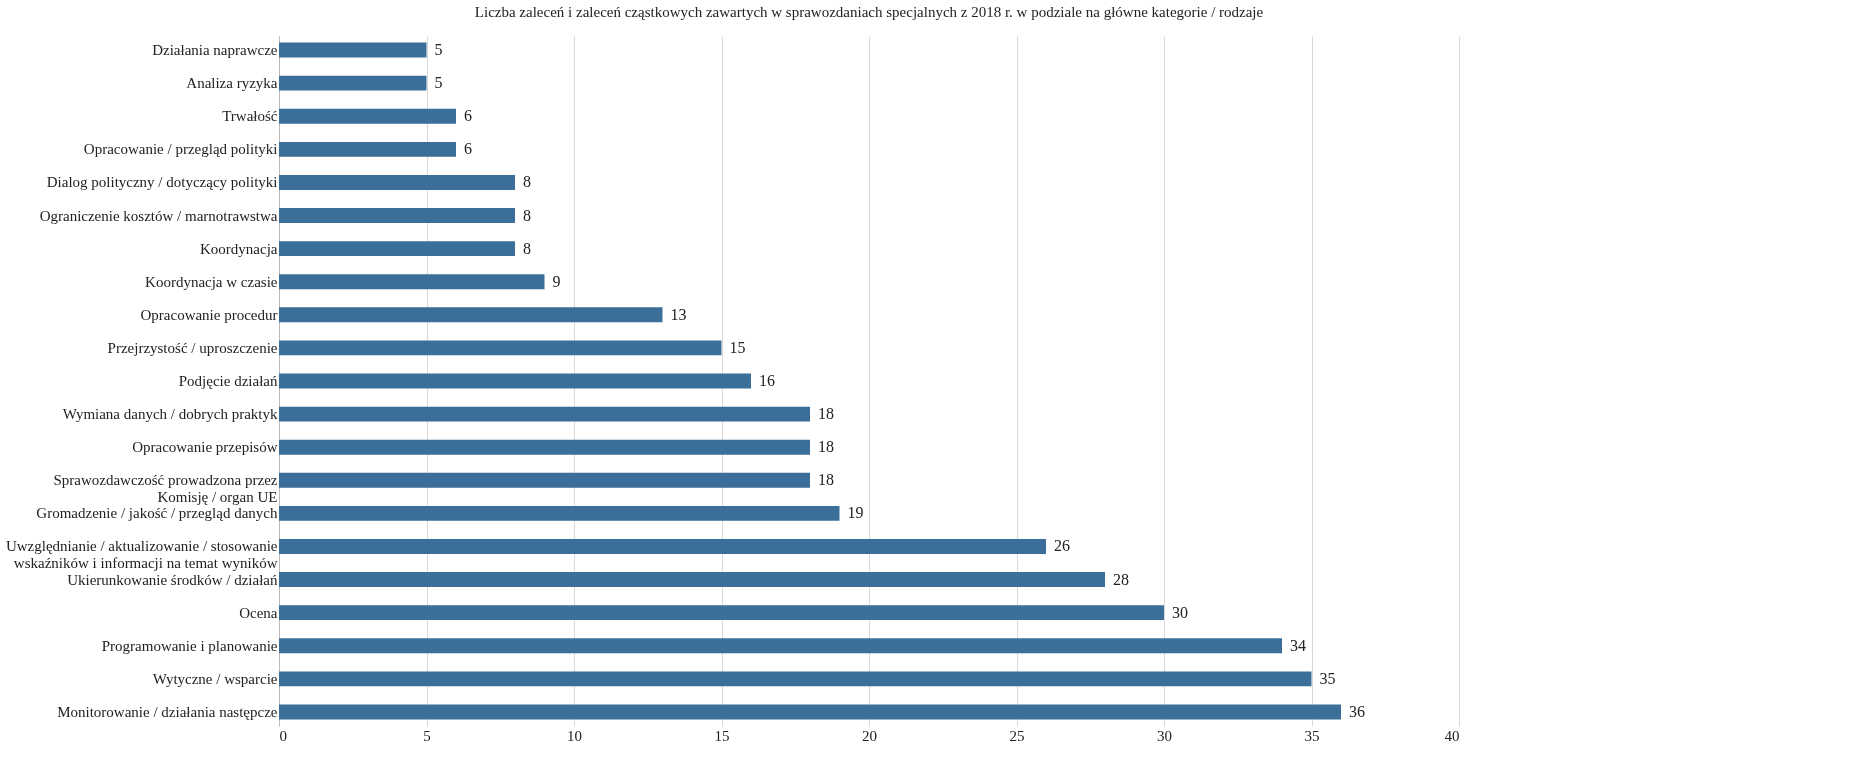 This screenshot has height=777, width=1870. Describe the element at coordinates (232, 83) in the screenshot. I see `y-tick-label: Analiza ryzyka` at that location.